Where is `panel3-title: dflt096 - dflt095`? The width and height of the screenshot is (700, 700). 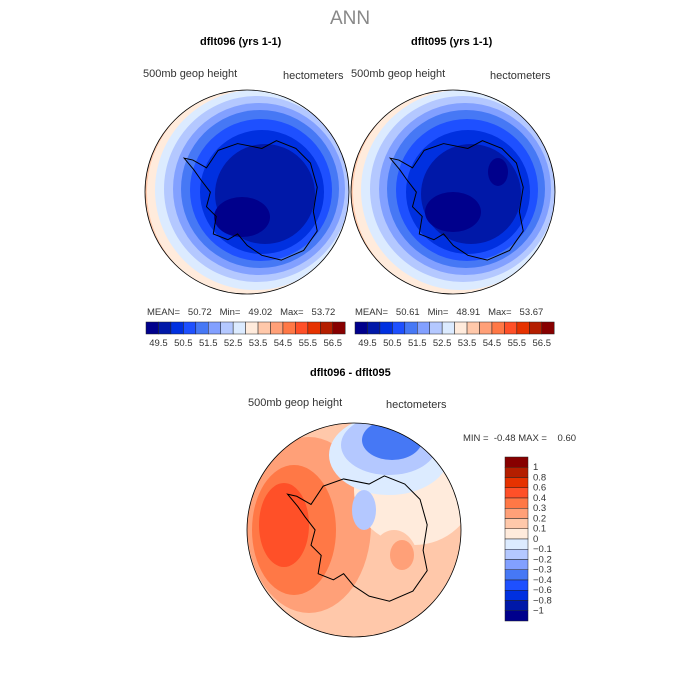 panel3-title: dflt096 - dflt095 is located at coordinates (350, 373).